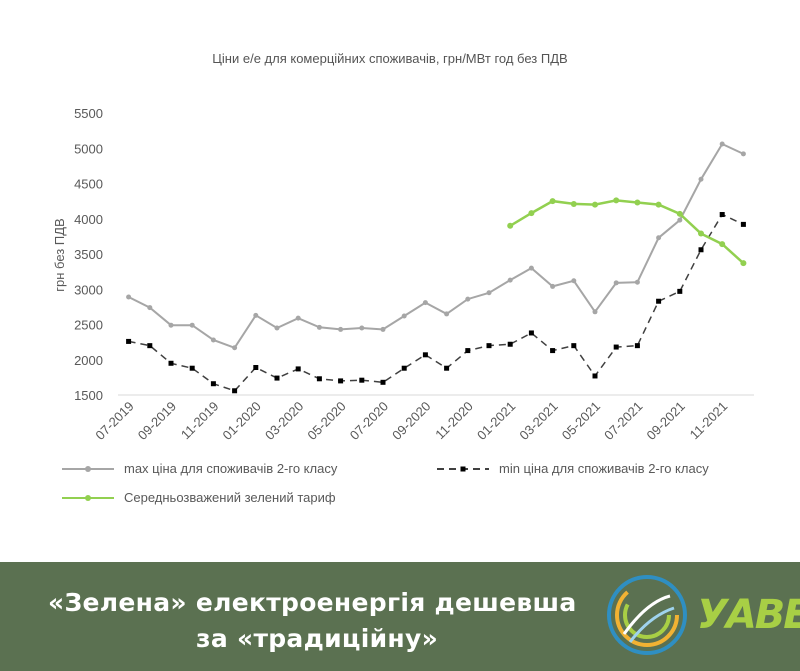 This screenshot has height=671, width=800. I want to click on y-tick-label: 3000, so click(88, 289).